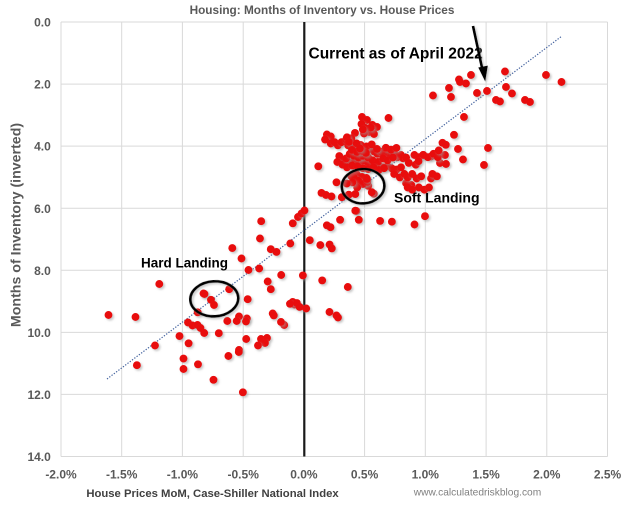  What do you see at coordinates (608, 475) in the screenshot?
I see `svg-text: 2.5%` at bounding box center [608, 475].